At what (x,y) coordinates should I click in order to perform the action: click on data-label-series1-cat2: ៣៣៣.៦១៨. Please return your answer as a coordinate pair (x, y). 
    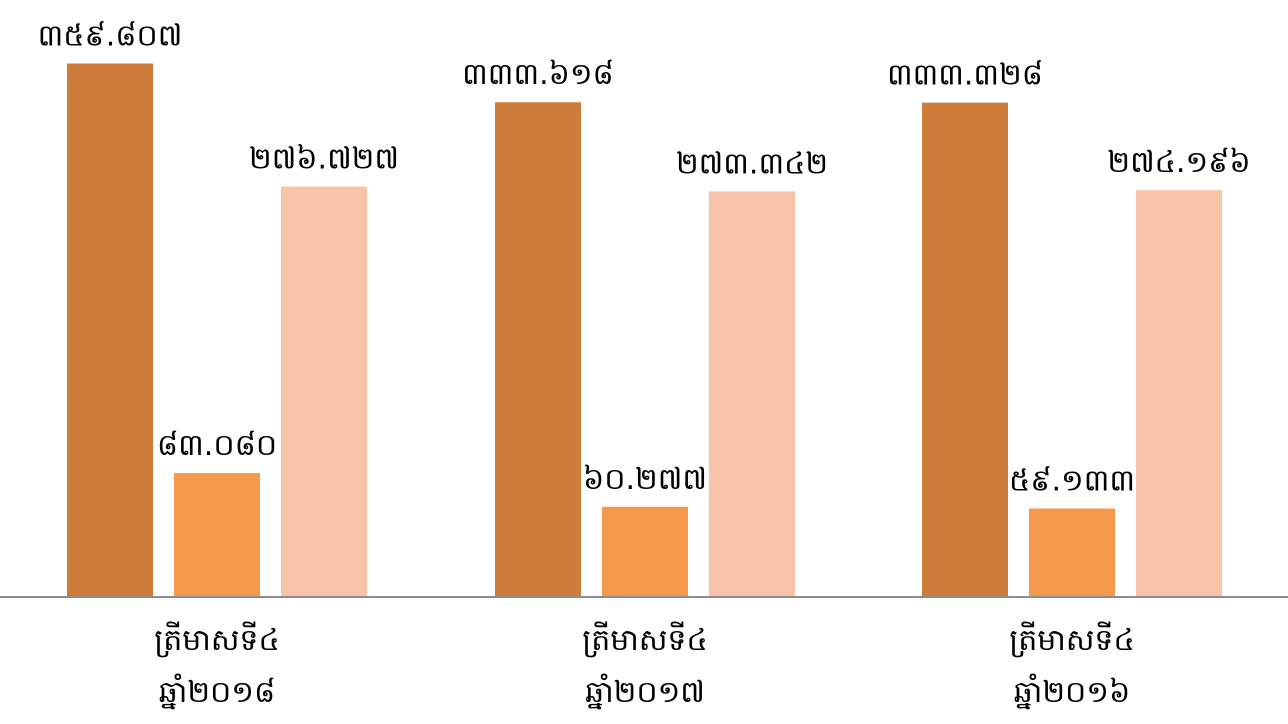
    Looking at the image, I should click on (538, 74).